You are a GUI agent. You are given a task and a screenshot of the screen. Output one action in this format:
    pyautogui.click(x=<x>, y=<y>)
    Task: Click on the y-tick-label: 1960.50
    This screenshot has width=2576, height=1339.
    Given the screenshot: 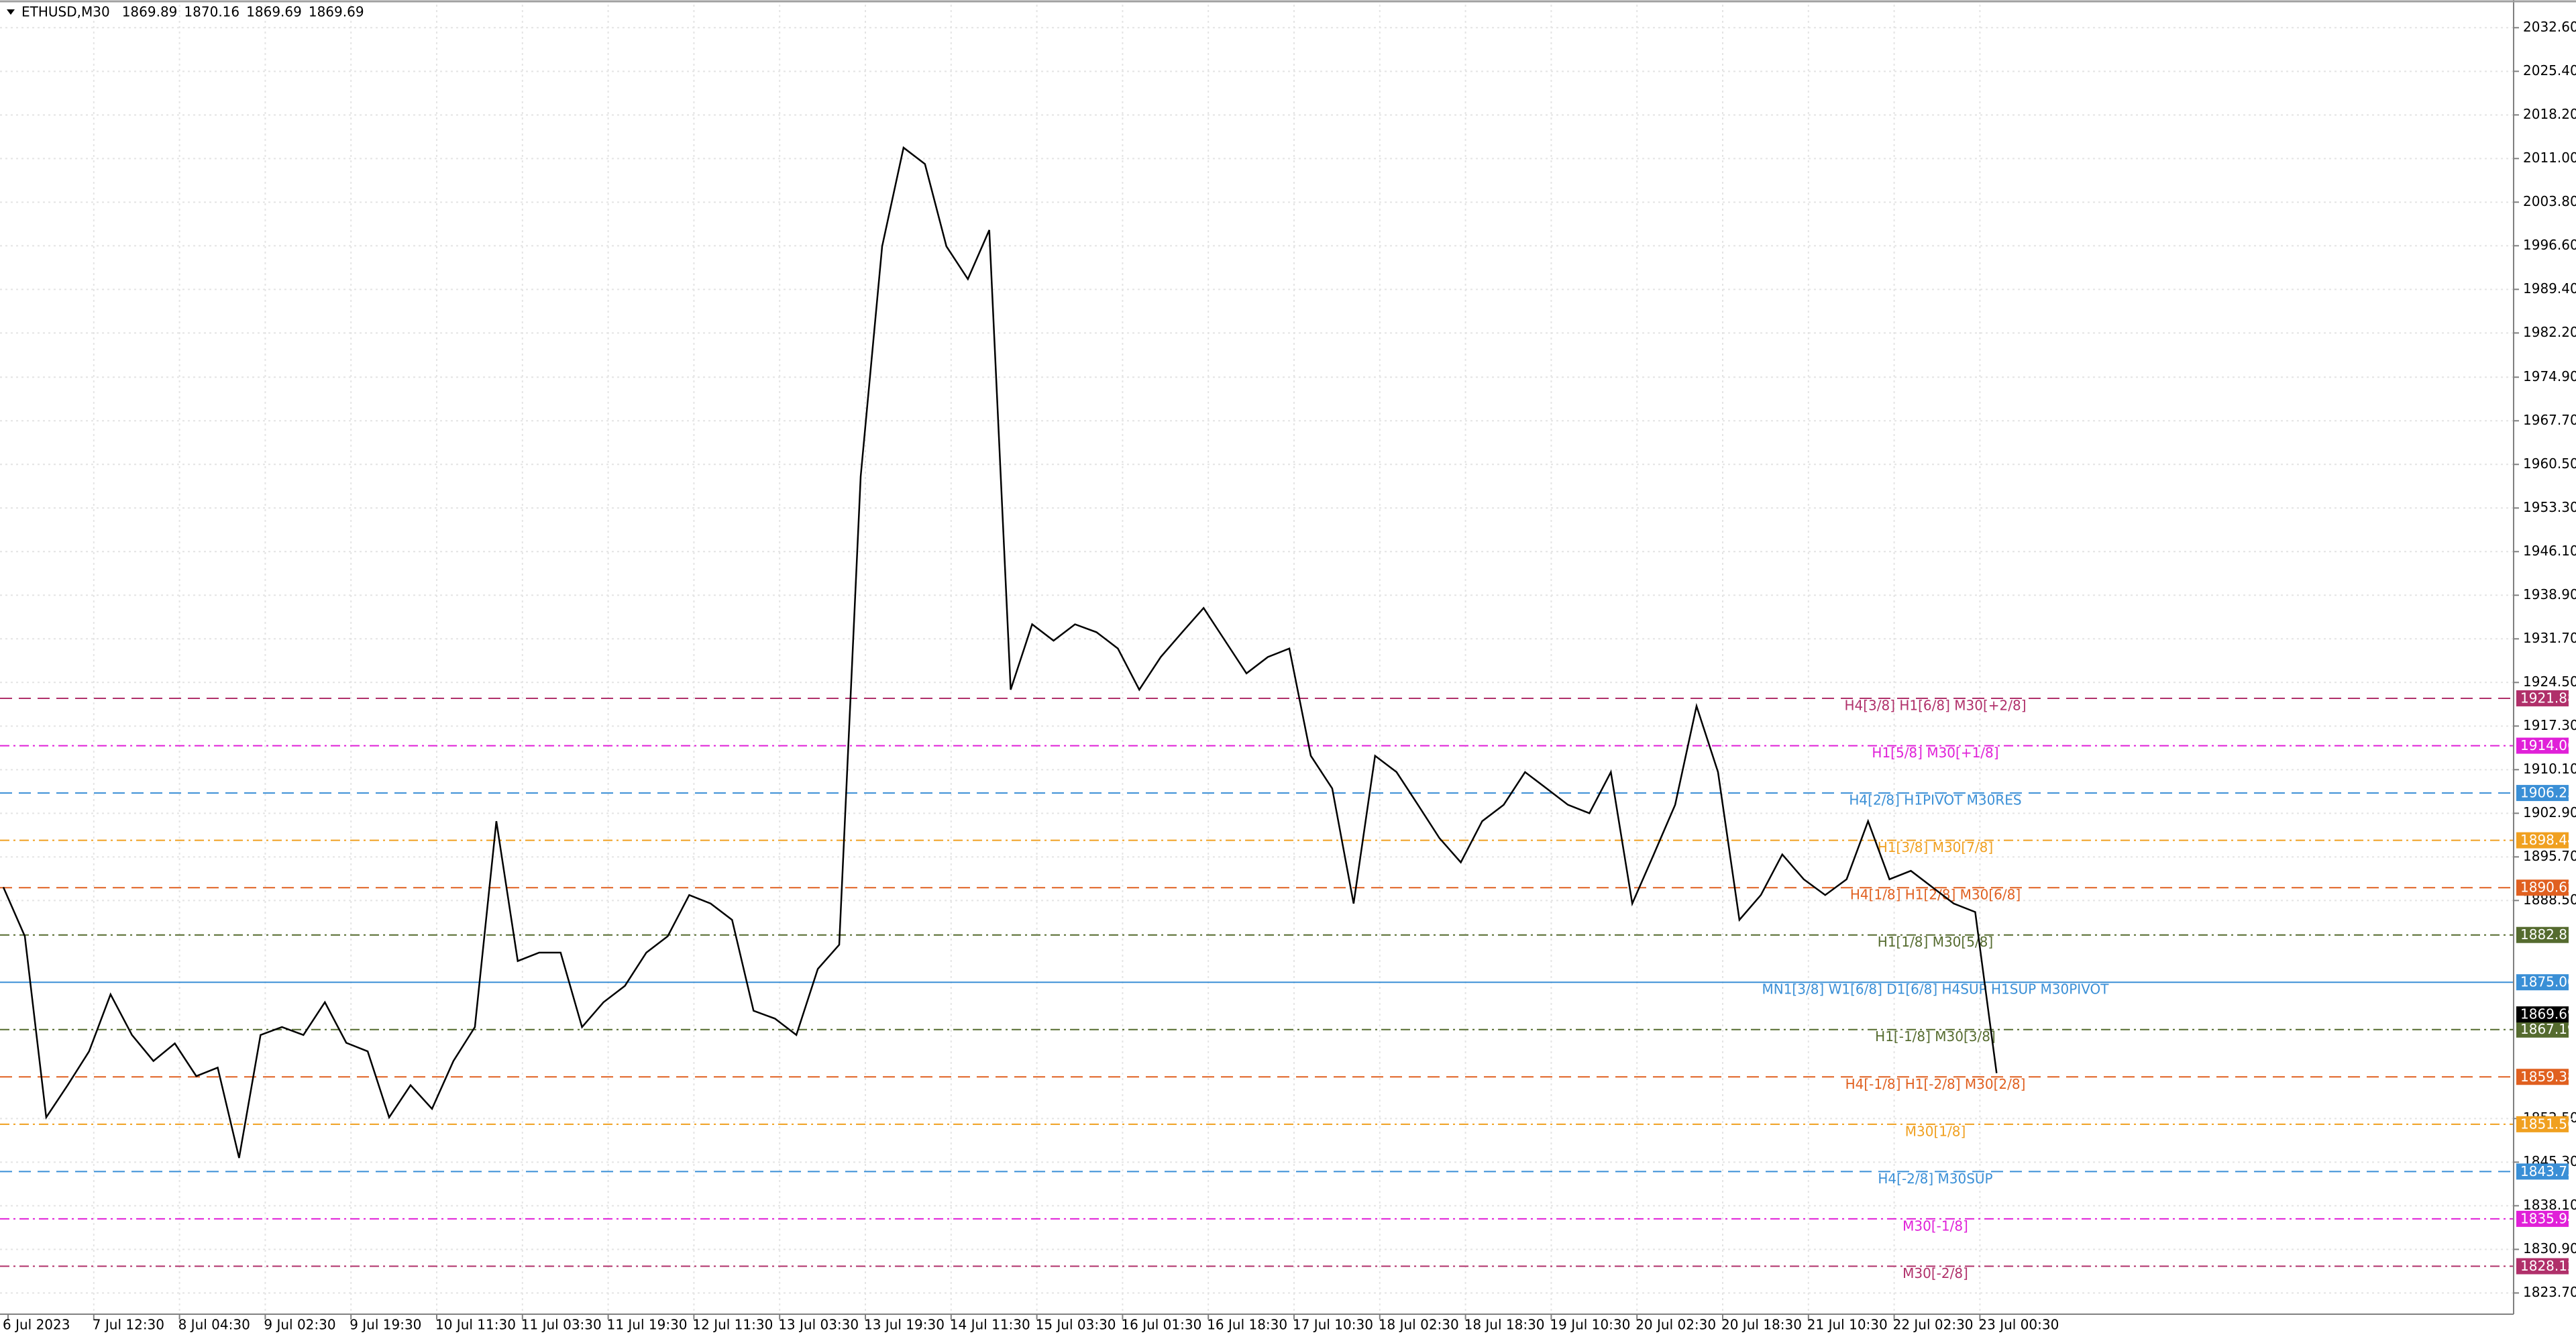 What is the action you would take?
    pyautogui.click(x=2549, y=464)
    